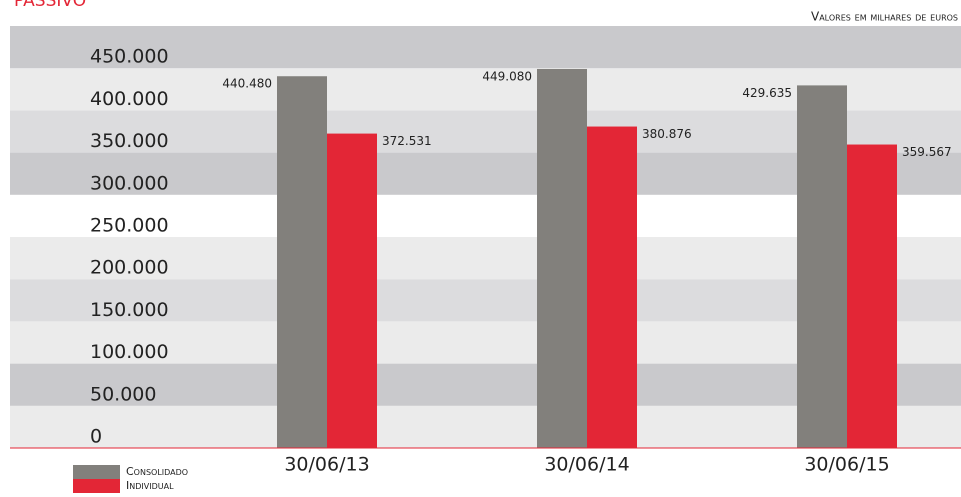  Describe the element at coordinates (157, 471) in the screenshot. I see `legend-label: Consolidado` at that location.